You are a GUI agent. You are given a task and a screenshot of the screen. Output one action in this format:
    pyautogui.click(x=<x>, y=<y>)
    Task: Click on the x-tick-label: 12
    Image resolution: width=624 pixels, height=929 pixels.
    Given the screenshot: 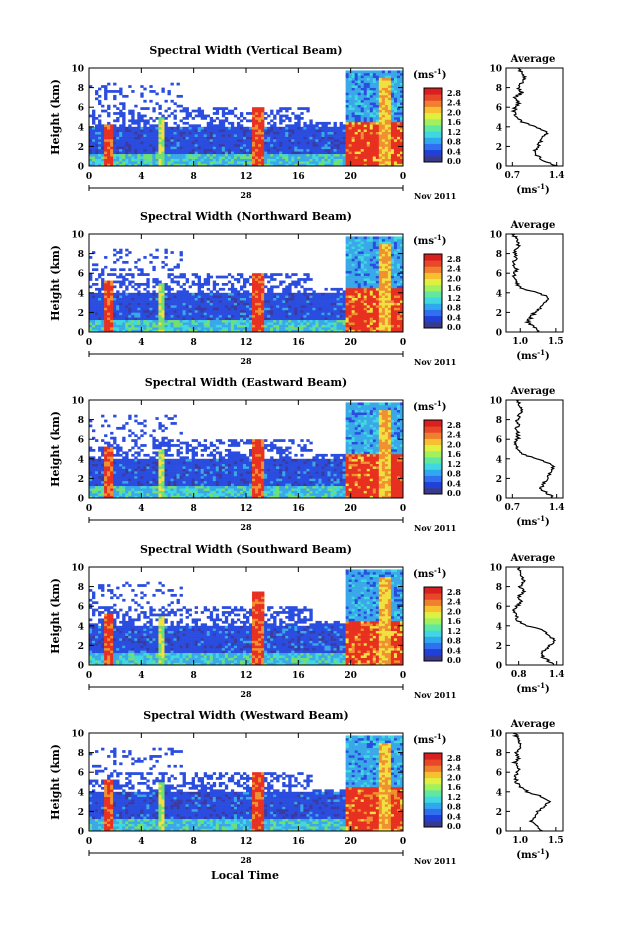 What is the action you would take?
    pyautogui.click(x=246, y=509)
    